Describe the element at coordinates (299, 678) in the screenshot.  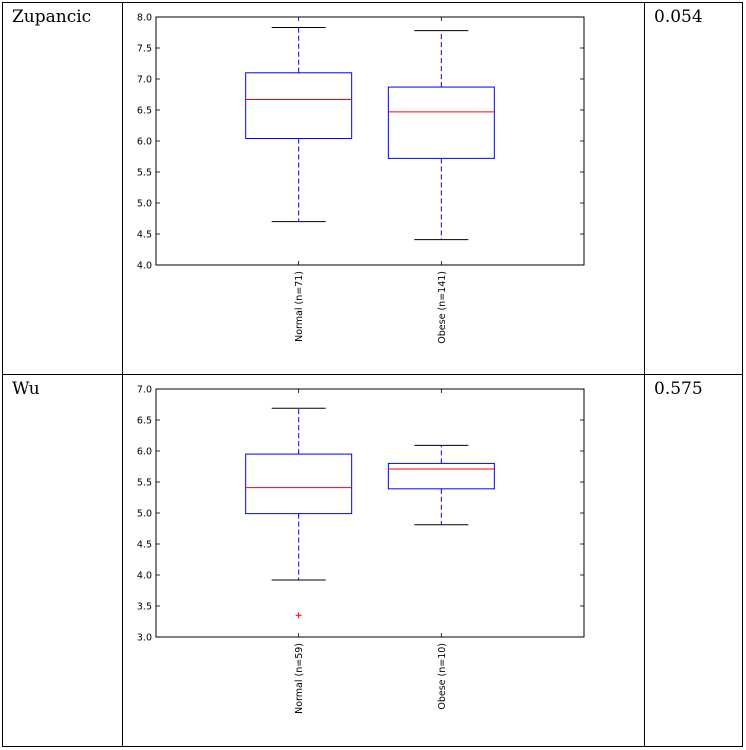
I see `x-tick-label: Normal (n=59)` at that location.